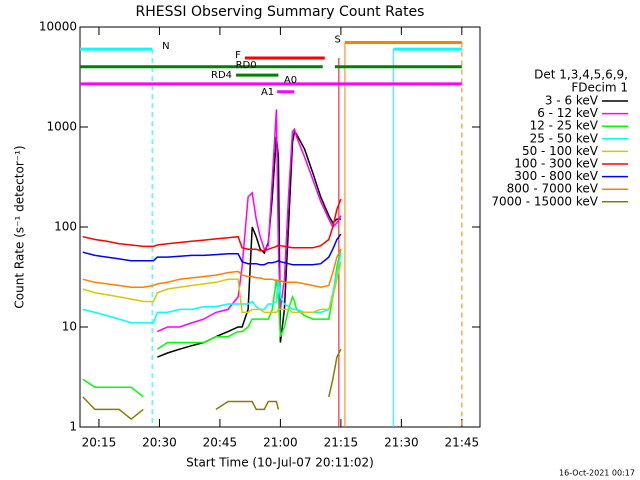 Image resolution: width=640 pixels, height=480 pixels. What do you see at coordinates (99, 443) in the screenshot?
I see `x-tick-label: 20:15` at bounding box center [99, 443].